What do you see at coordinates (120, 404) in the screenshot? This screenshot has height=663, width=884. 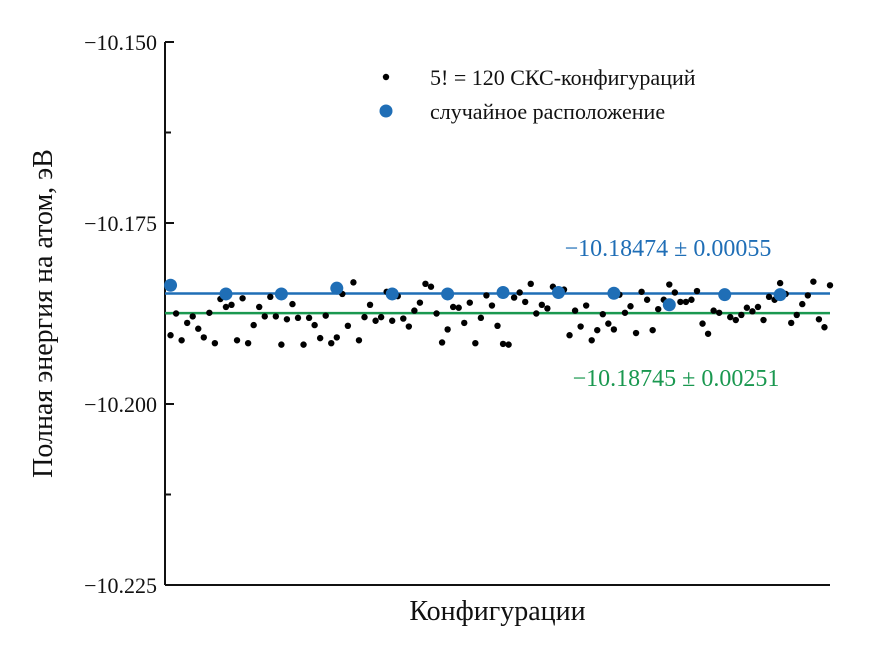 I see `y-tick-label: −10.200` at bounding box center [120, 404].